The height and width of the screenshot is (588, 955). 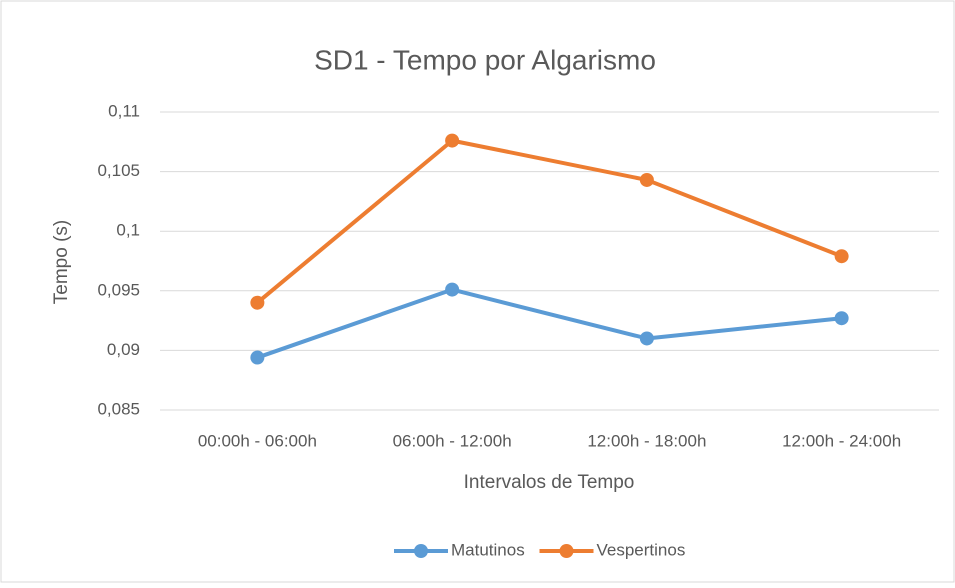 I want to click on chart-title: SD1 - Tempo por Algarismo, so click(x=485, y=59).